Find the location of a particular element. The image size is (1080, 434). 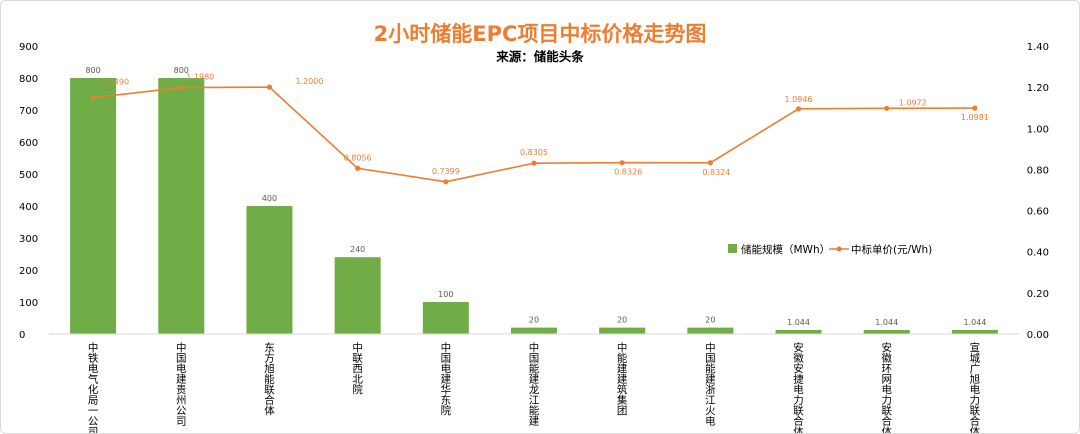

line-data-label: 1.0972 is located at coordinates (913, 102).